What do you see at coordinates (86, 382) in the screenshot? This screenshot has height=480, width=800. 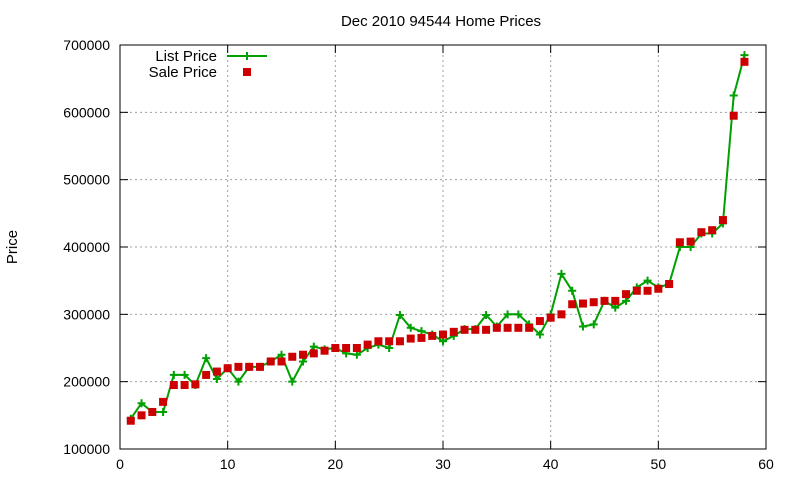 I see `y-tick-label: 200000` at bounding box center [86, 382].